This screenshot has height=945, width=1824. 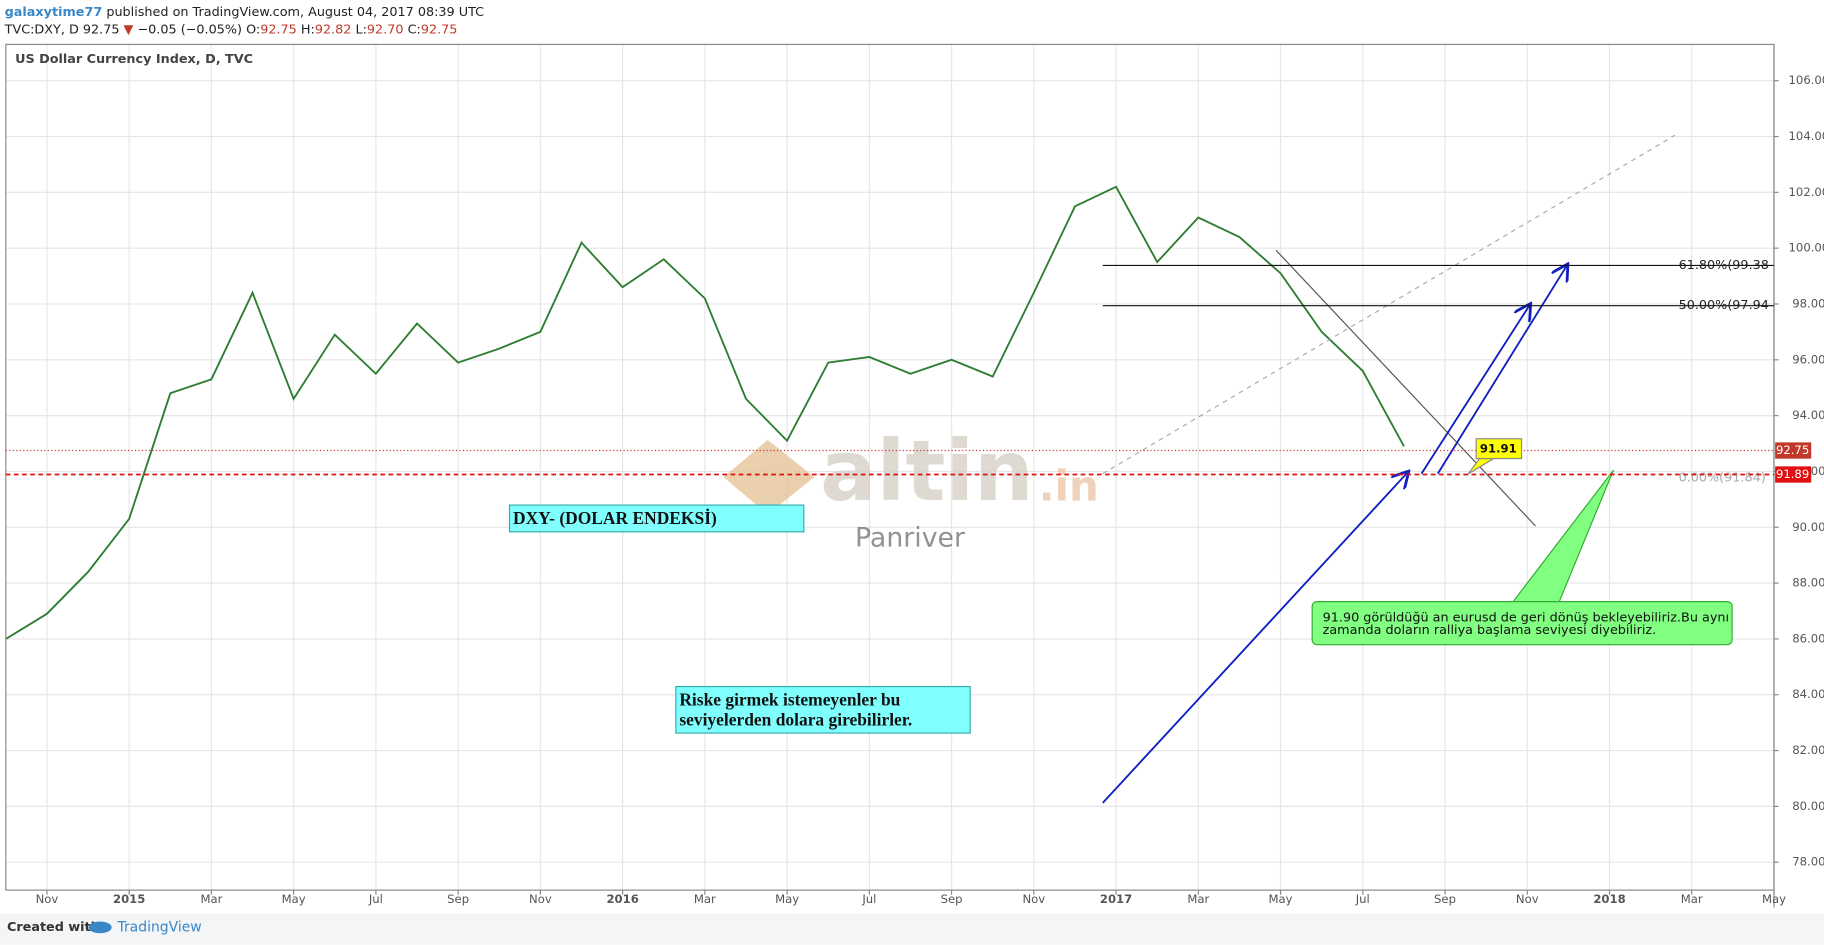 What do you see at coordinates (1808, 694) in the screenshot?
I see `y-tick-label: 84.00` at bounding box center [1808, 694].